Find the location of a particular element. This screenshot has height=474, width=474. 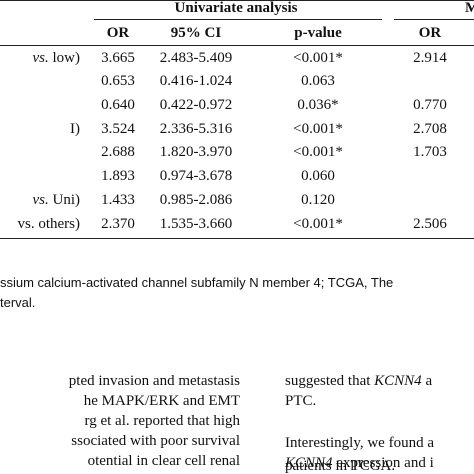

body-line: Interestingly, we found a is located at coordinates (359, 443).